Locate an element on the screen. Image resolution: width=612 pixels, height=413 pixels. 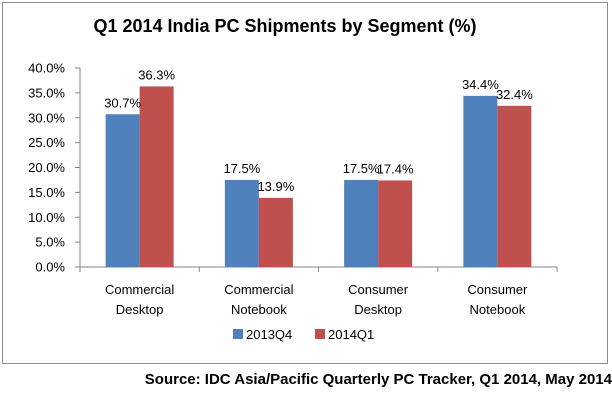
y-tick-label: 35.0% is located at coordinates (46, 92).